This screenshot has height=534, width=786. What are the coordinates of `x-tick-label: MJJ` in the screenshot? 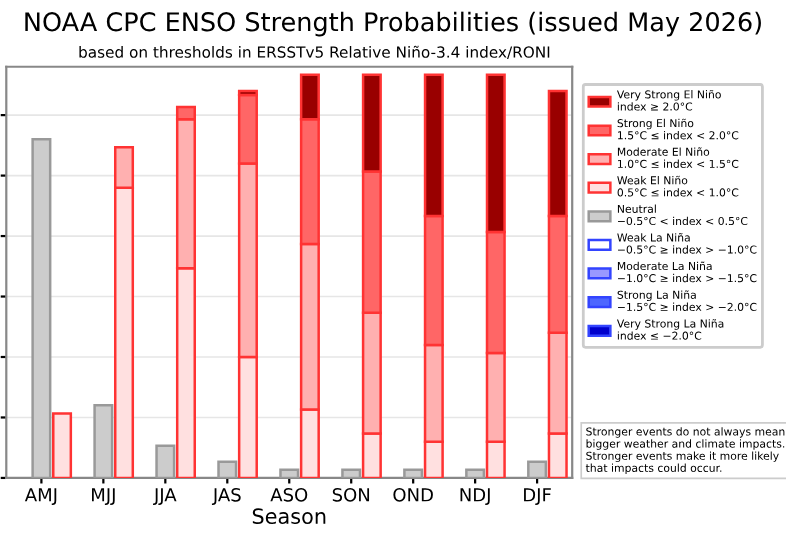 It's located at (103, 496).